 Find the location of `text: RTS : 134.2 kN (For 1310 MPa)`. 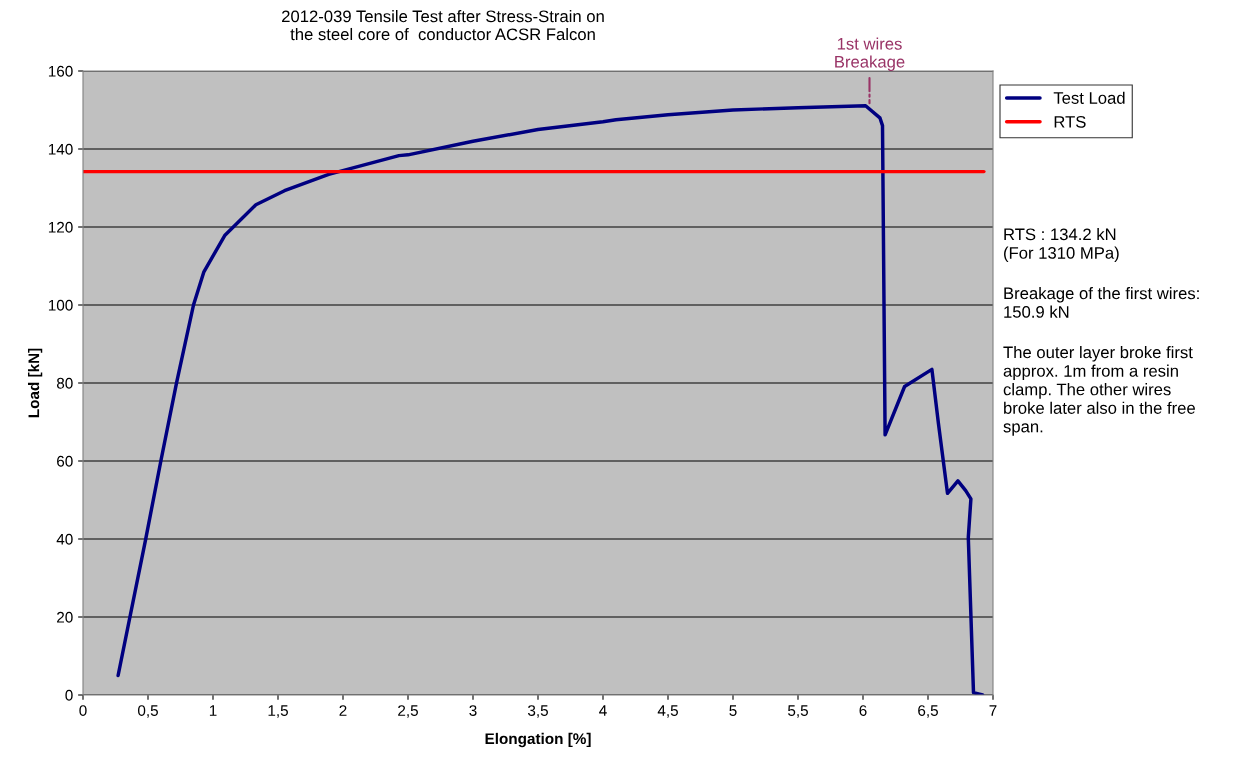

text: RTS : 134.2 kN (For 1310 MPa) is located at coordinates (1061, 245).